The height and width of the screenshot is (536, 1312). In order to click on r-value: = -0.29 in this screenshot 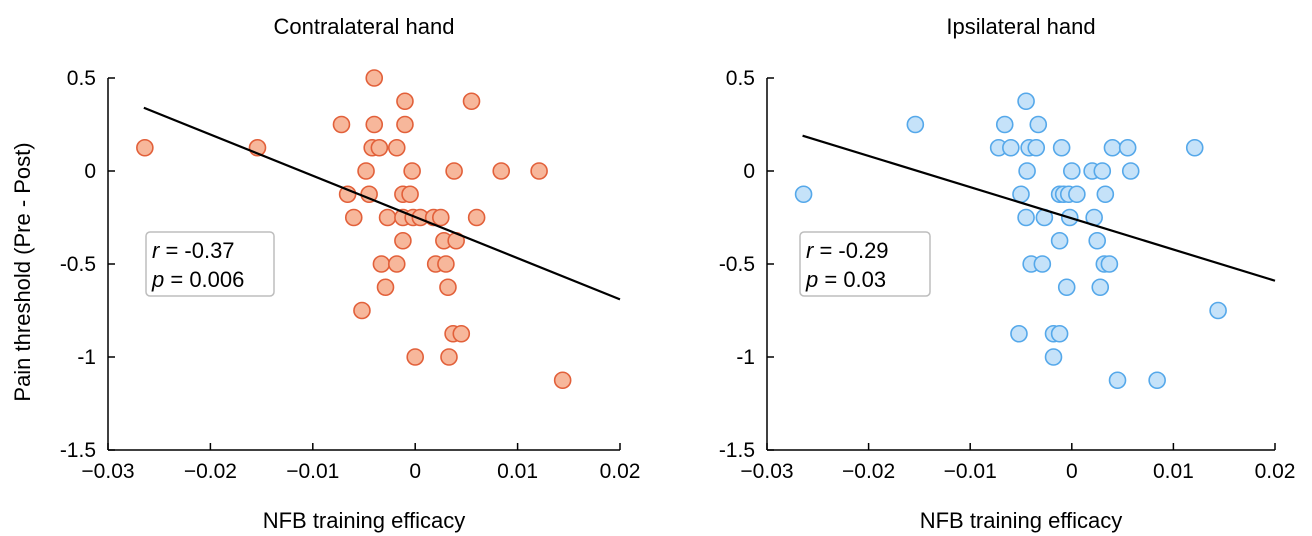, I will do `click(850, 250)`.